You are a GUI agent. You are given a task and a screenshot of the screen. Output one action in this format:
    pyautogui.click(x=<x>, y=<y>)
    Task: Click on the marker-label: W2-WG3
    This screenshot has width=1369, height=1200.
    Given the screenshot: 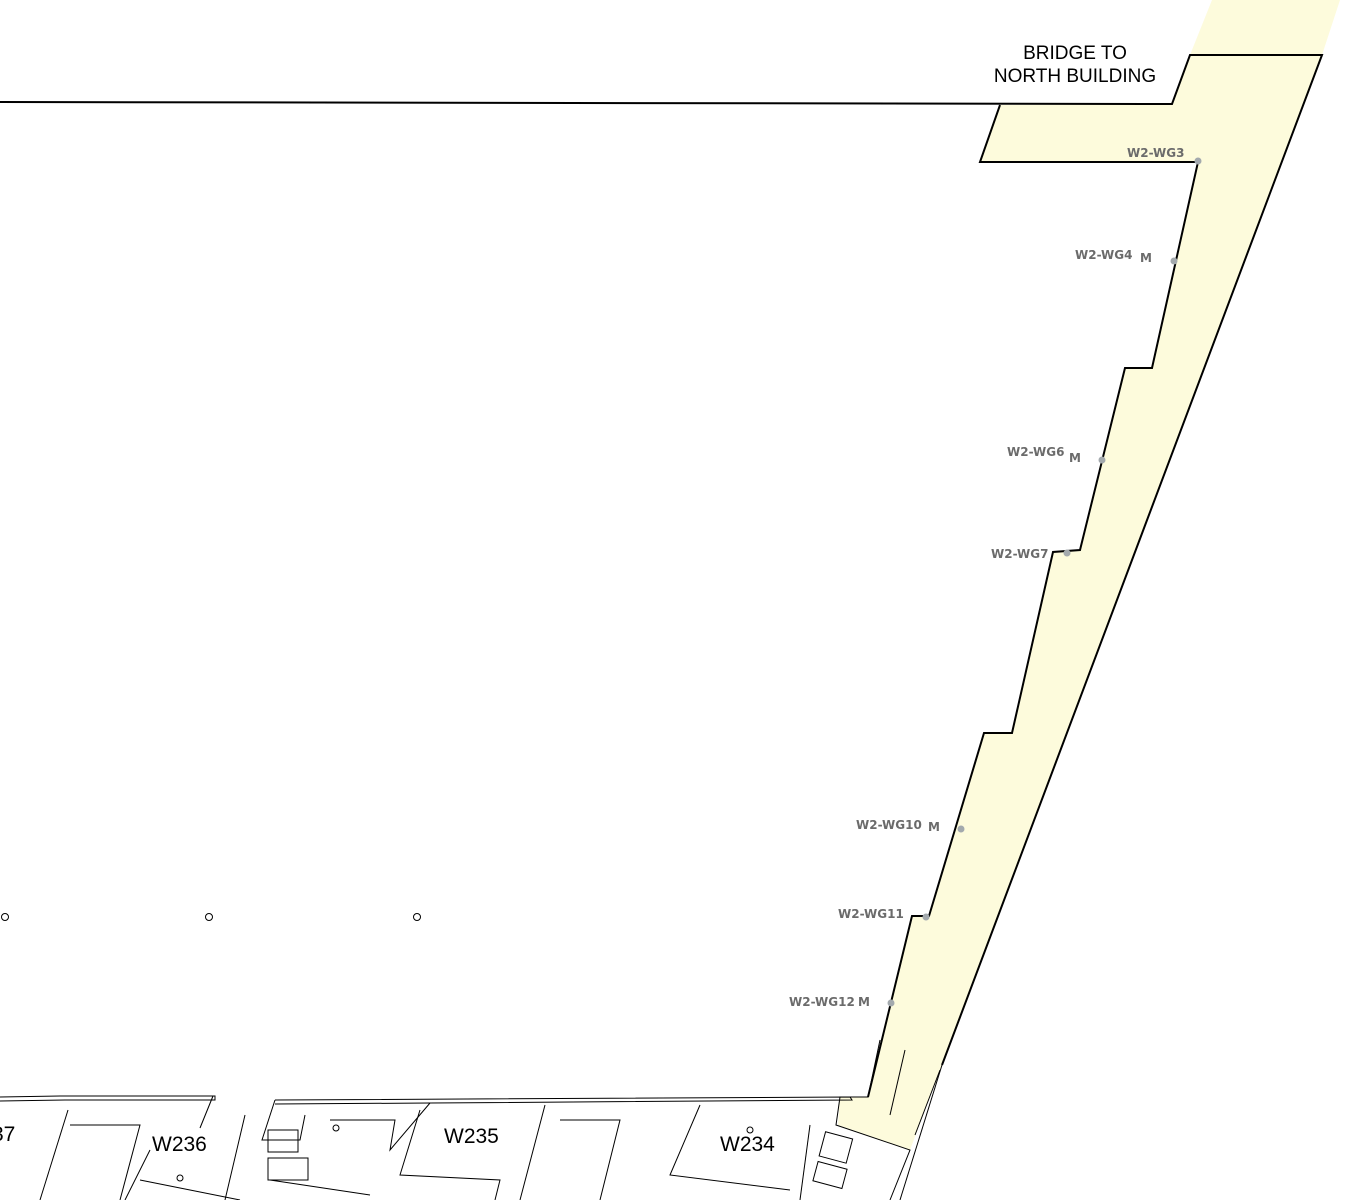 What is the action you would take?
    pyautogui.click(x=1156, y=153)
    